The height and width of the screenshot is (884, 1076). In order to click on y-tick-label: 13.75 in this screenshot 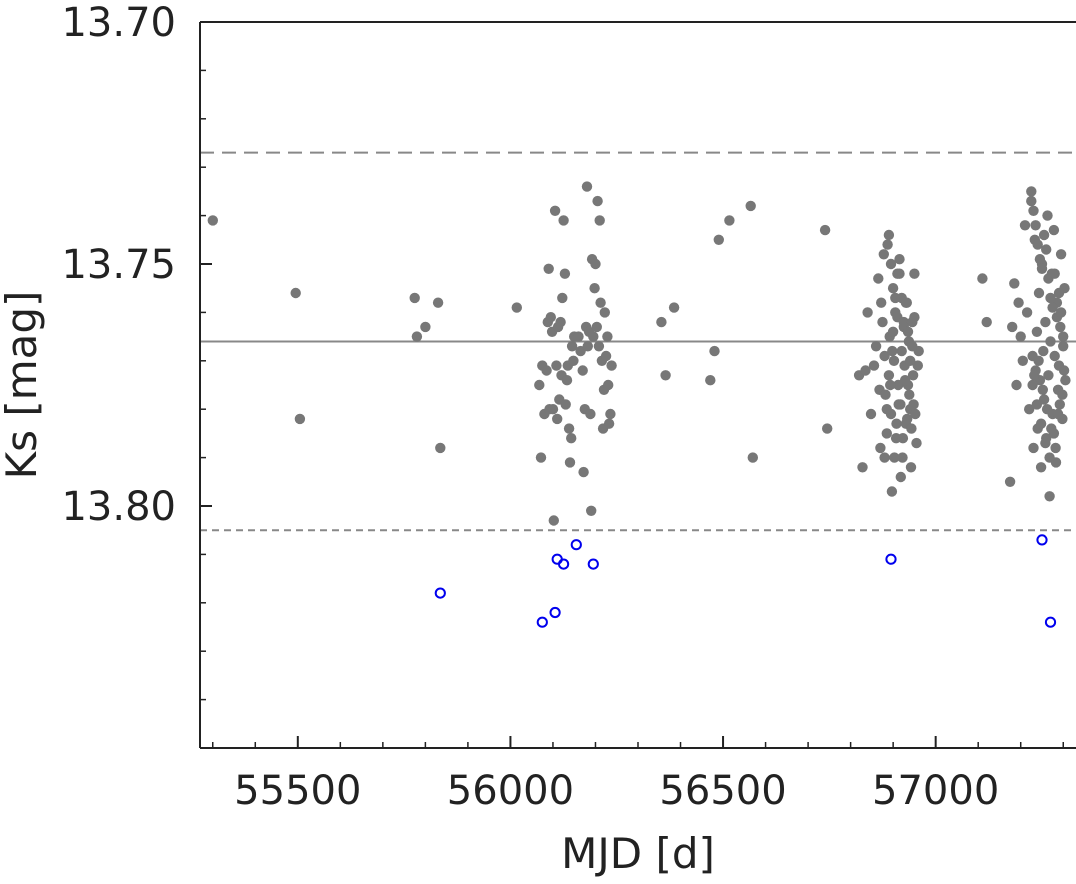, I will do `click(118, 265)`.